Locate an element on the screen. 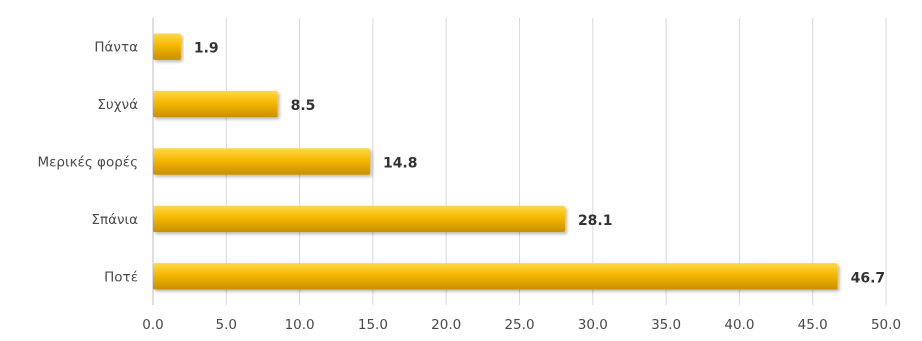 Image resolution: width=922 pixels, height=341 pixels. x-tick-label-8: 40.0 is located at coordinates (739, 325).